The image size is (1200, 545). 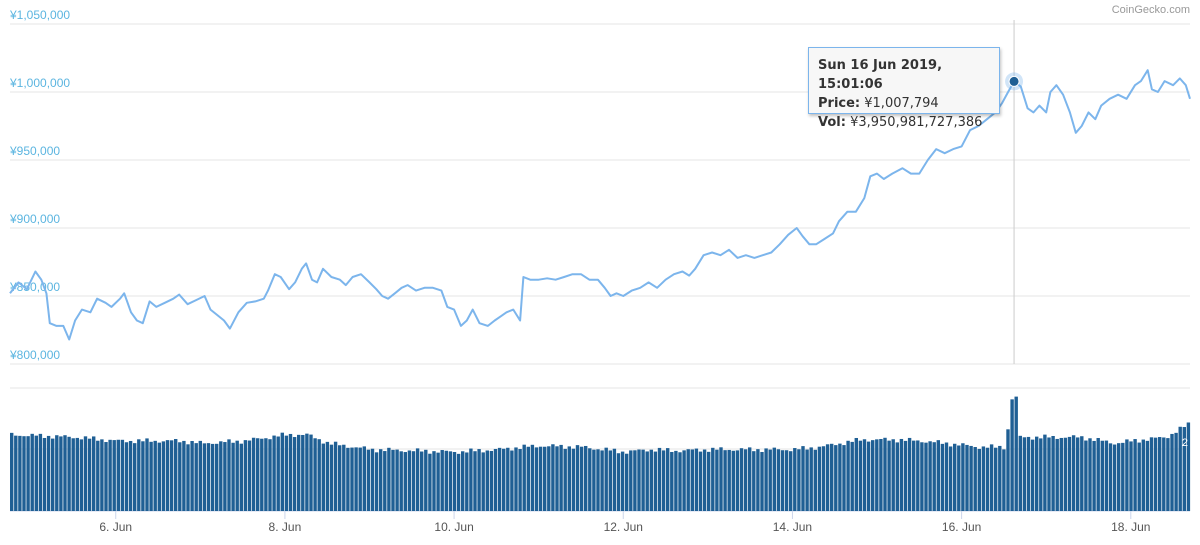 I want to click on y-tick-label: ¥900,000, so click(x=34, y=219).